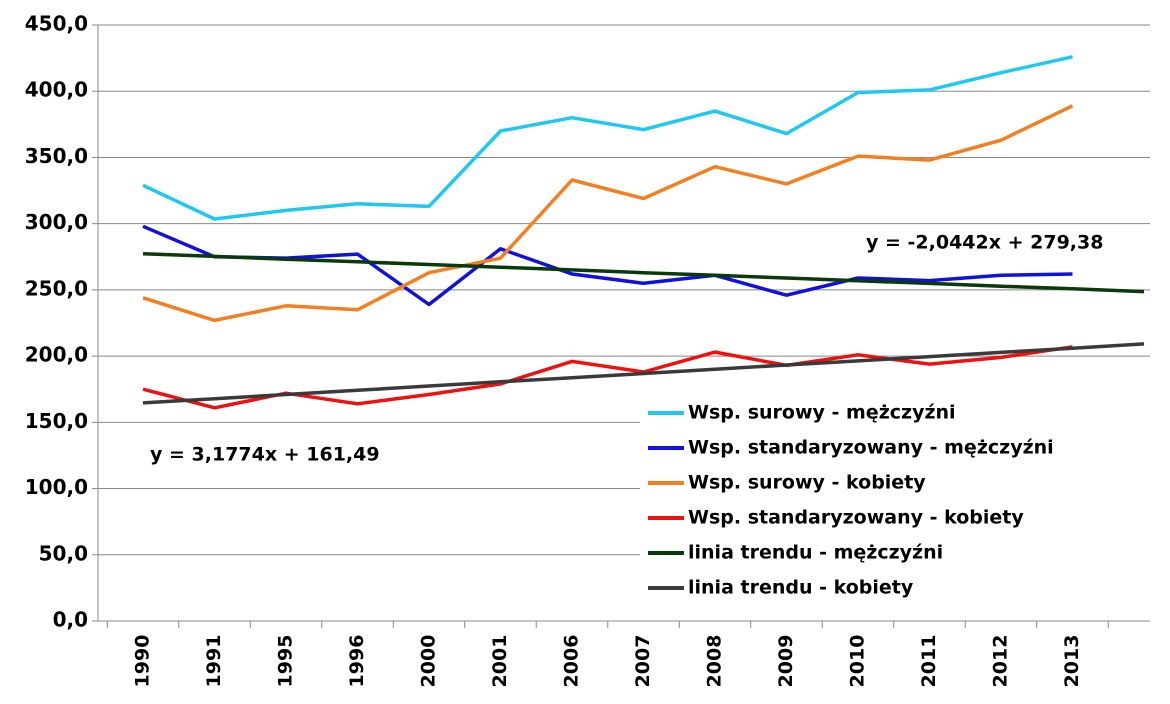 Image resolution: width=1170 pixels, height=704 pixels. I want to click on annotation: y = 3,1774x + 161,49, so click(265, 455).